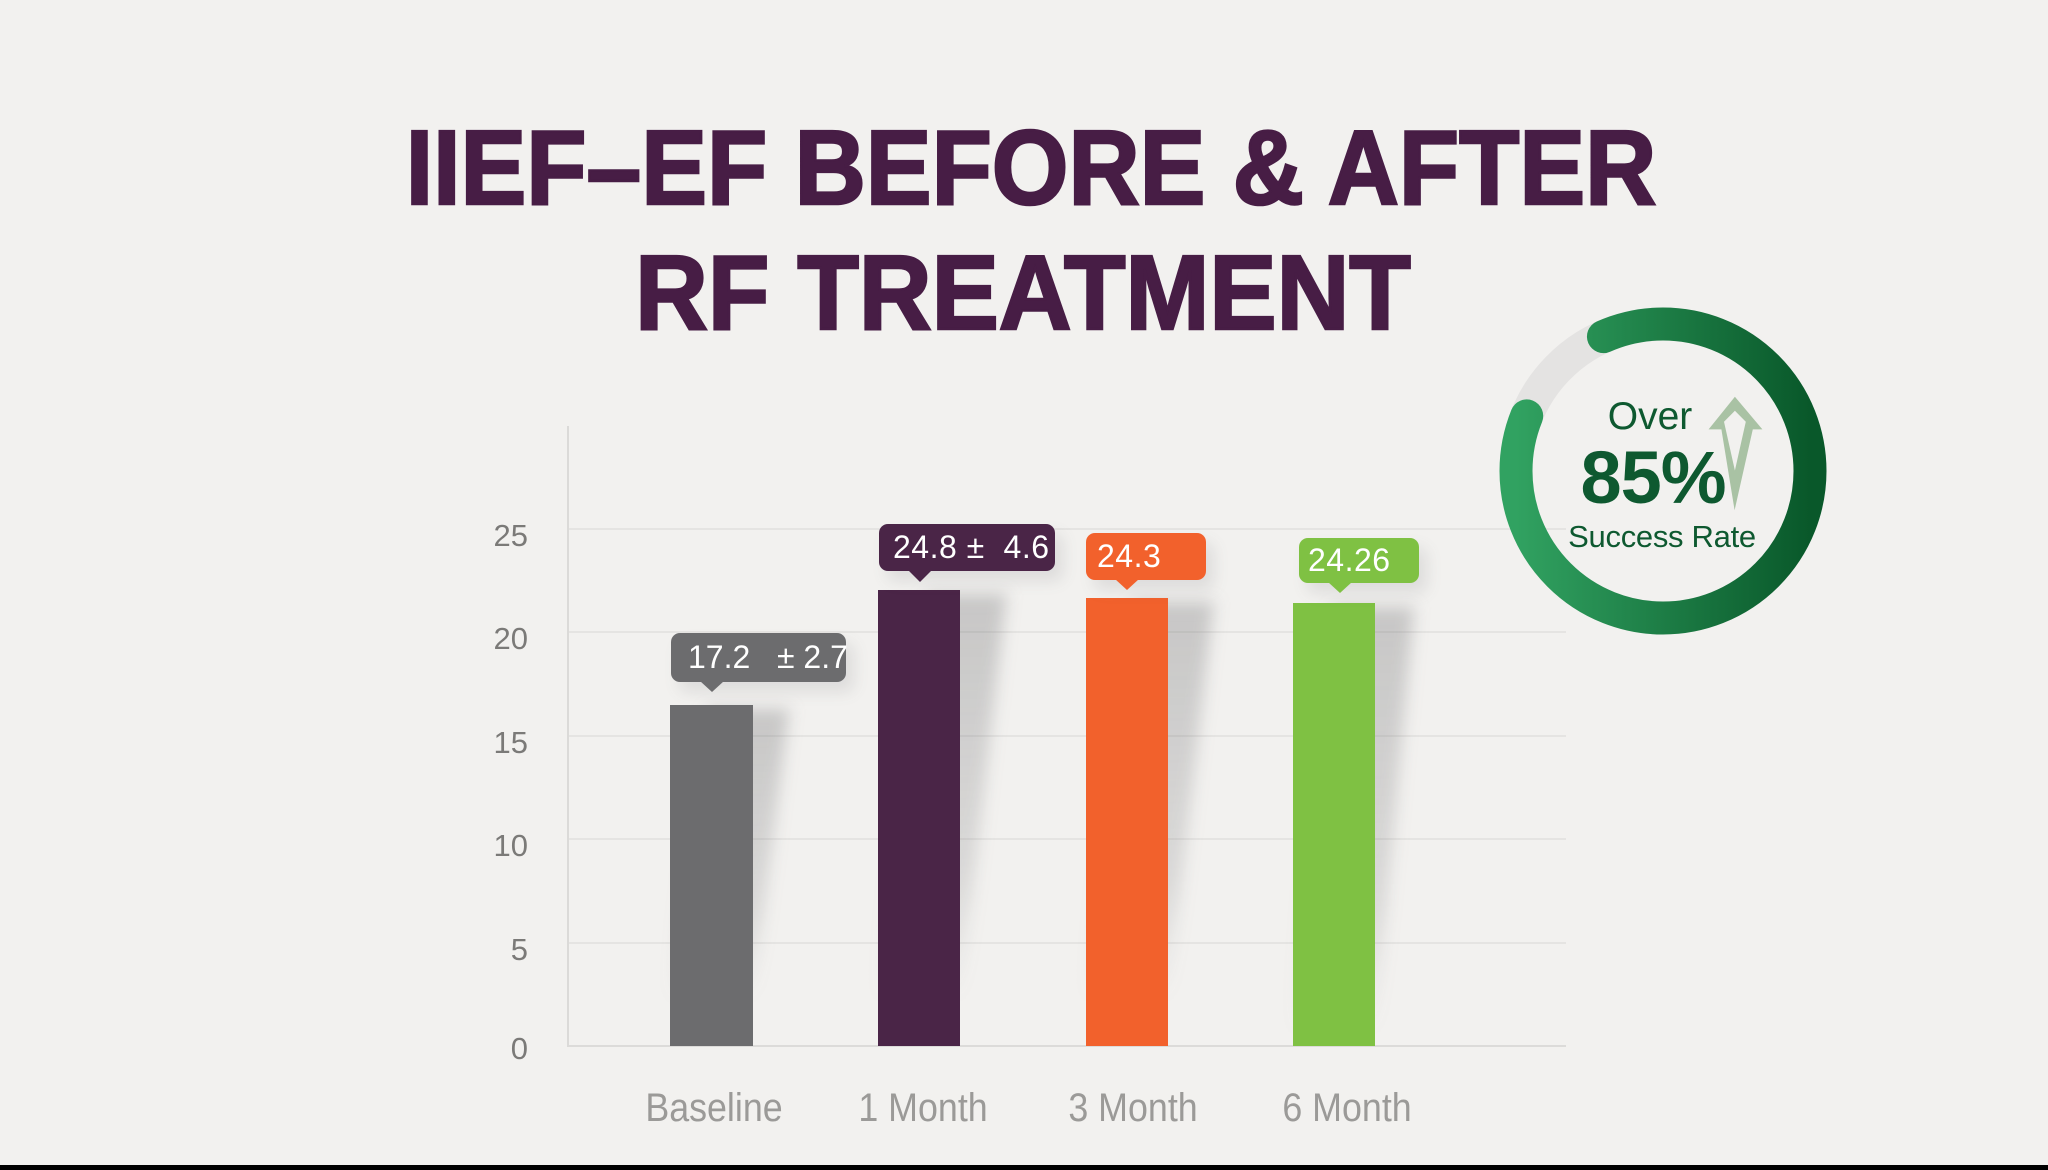  I want to click on svg-text: Success Rate, so click(1662, 536).